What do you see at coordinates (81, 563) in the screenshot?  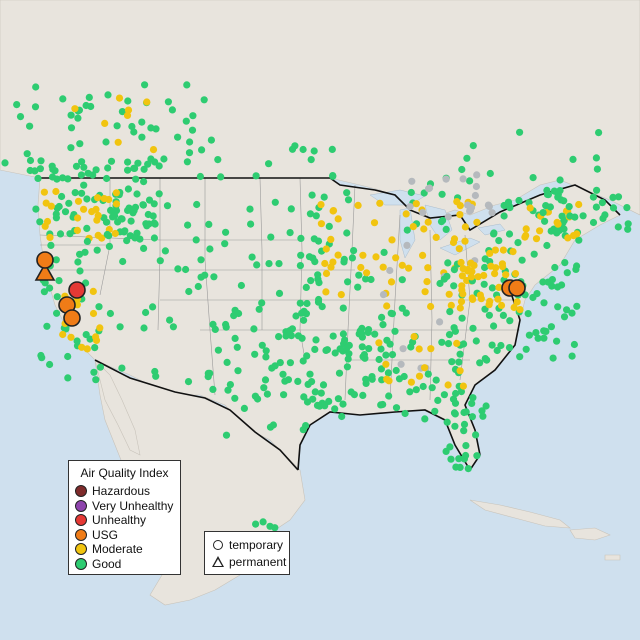 I see `good-swatch` at bounding box center [81, 563].